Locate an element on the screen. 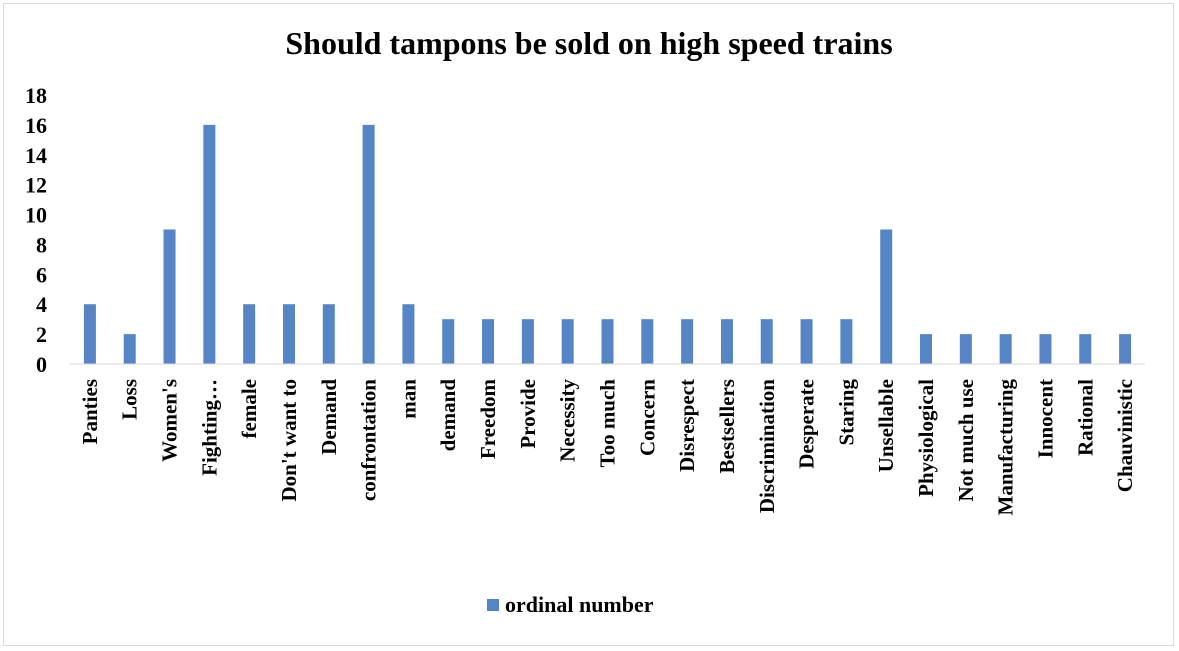 The image size is (1179, 651). x-tick-label: Freedom is located at coordinates (488, 419).